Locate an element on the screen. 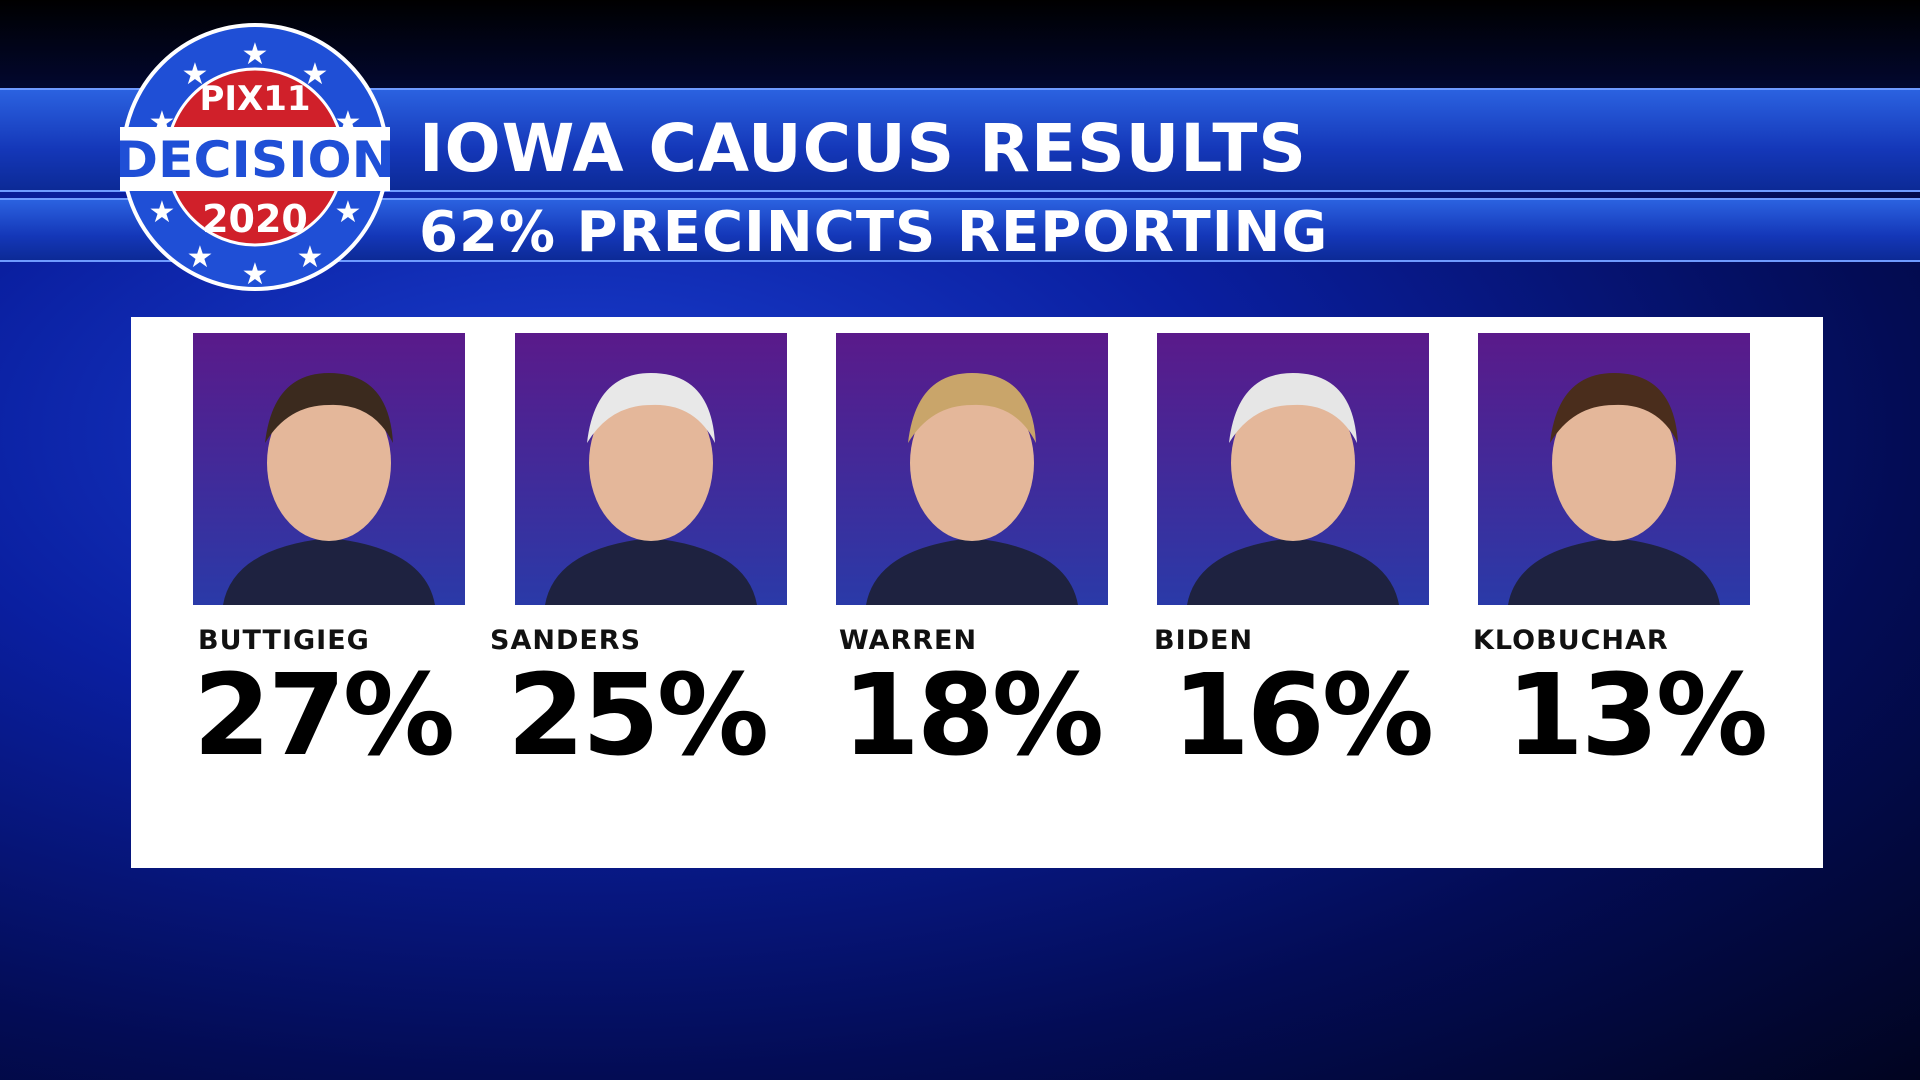 This screenshot has height=1080, width=1920. logo-brand: PIX11 is located at coordinates (254, 99).